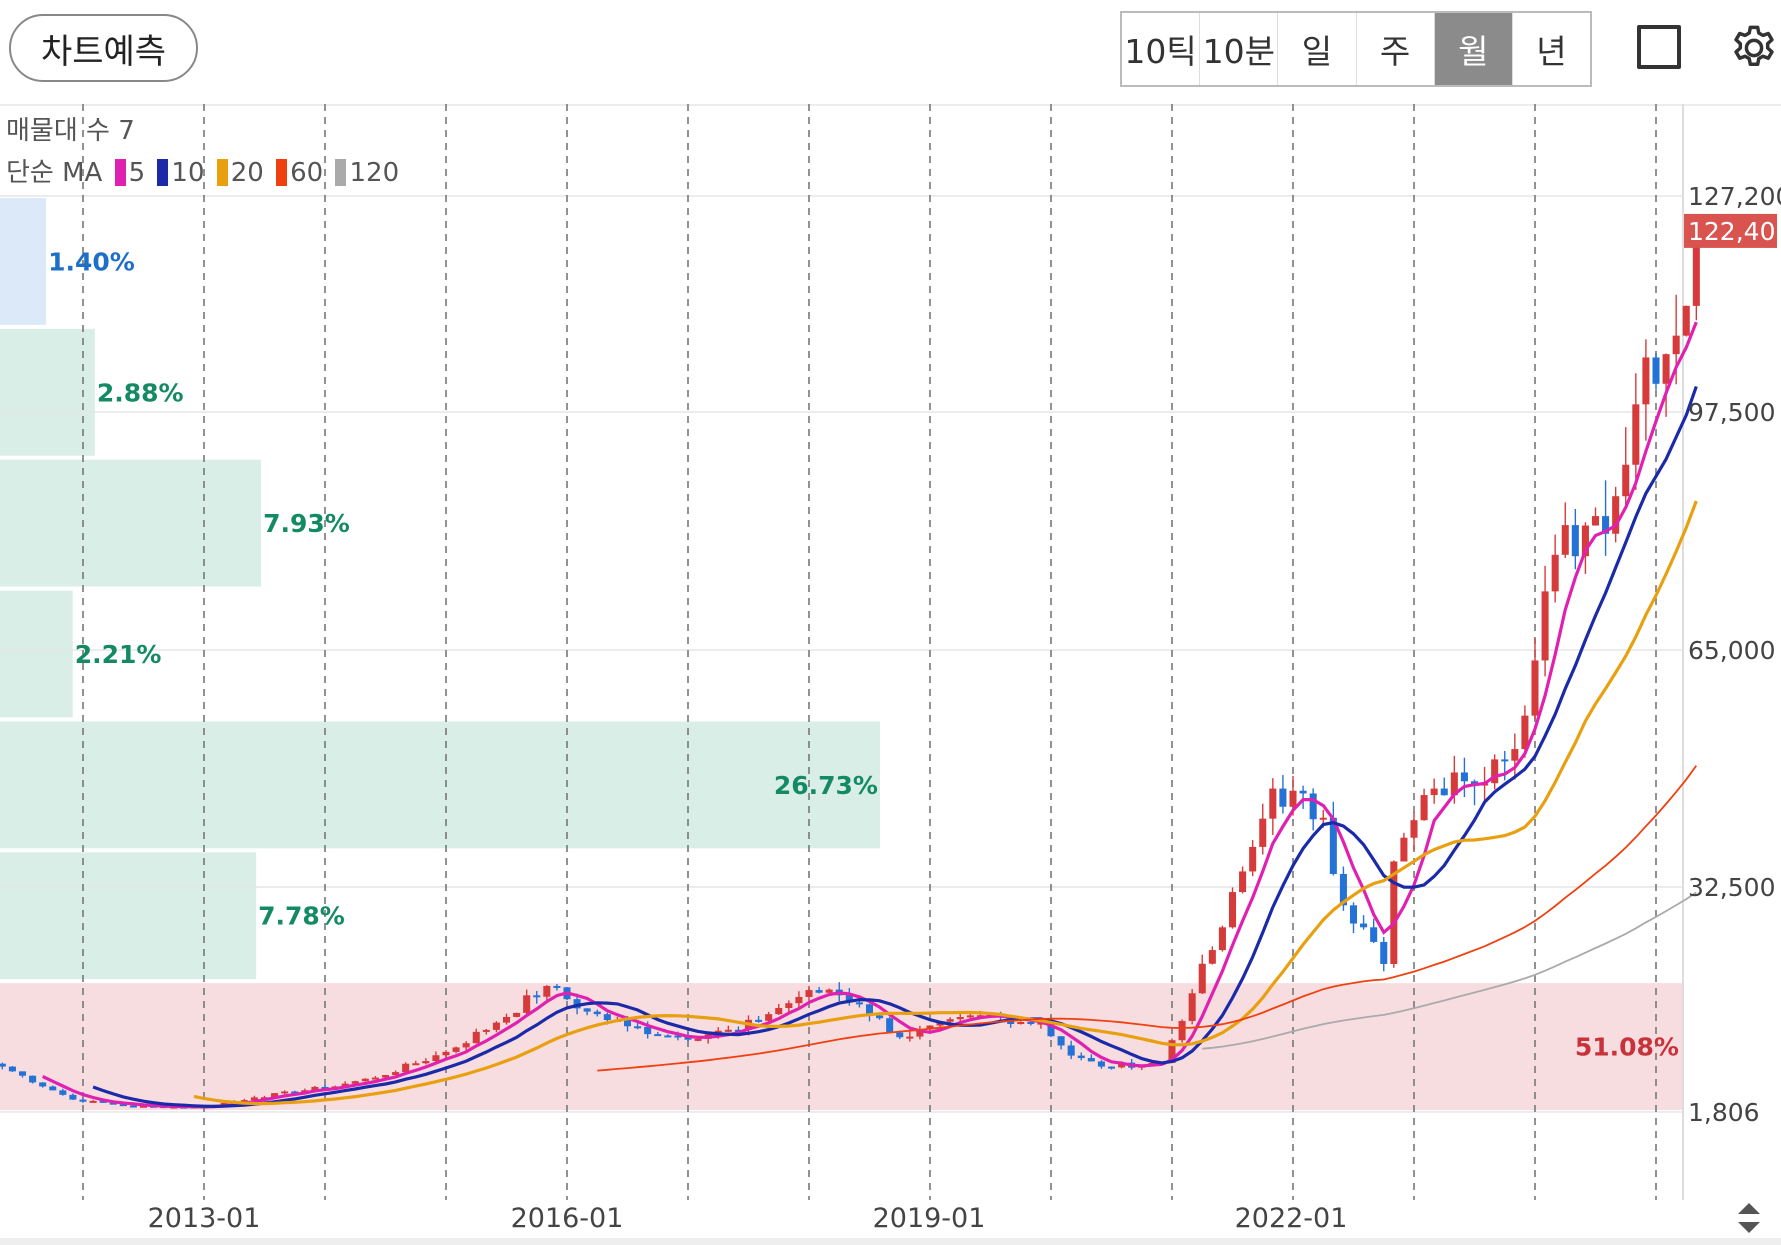 This screenshot has height=1245, width=1781. I want to click on tab-day: 일, so click(1317, 49).